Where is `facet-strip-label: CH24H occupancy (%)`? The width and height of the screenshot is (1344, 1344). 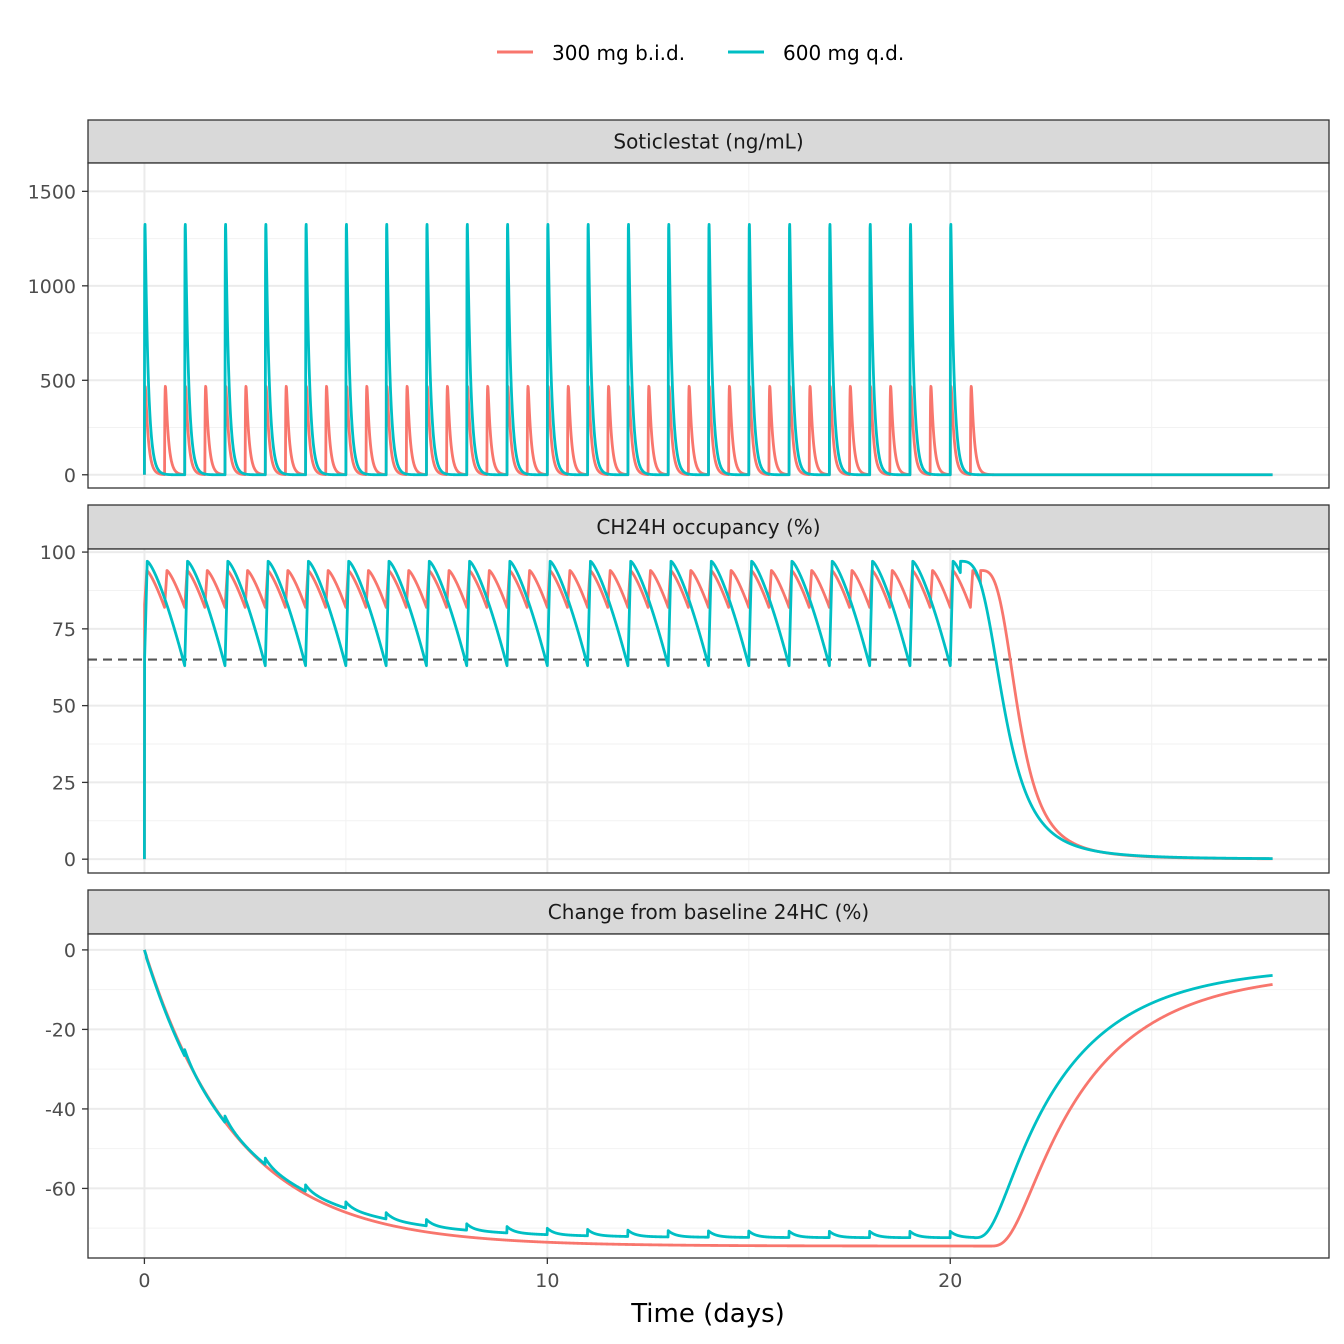 facet-strip-label: CH24H occupancy (%) is located at coordinates (708, 527).